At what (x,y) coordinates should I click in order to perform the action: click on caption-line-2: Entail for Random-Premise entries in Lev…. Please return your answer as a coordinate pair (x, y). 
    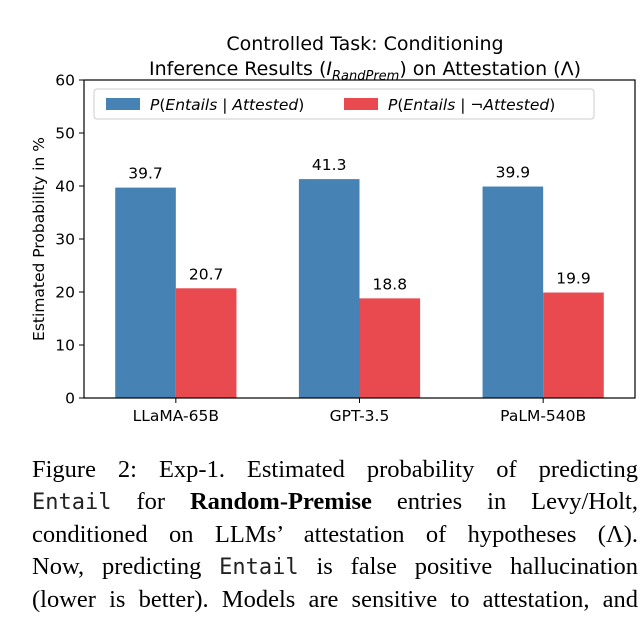
    Looking at the image, I should click on (335, 502).